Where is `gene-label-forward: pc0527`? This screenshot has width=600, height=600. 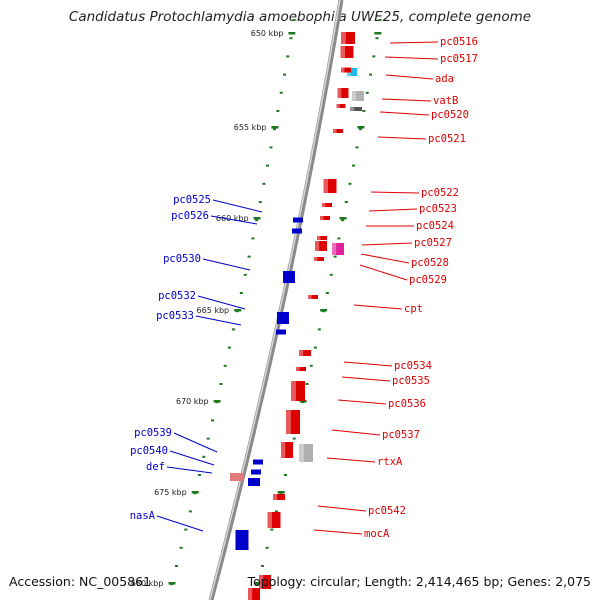
gene-label-forward: pc0527 is located at coordinates (433, 243).